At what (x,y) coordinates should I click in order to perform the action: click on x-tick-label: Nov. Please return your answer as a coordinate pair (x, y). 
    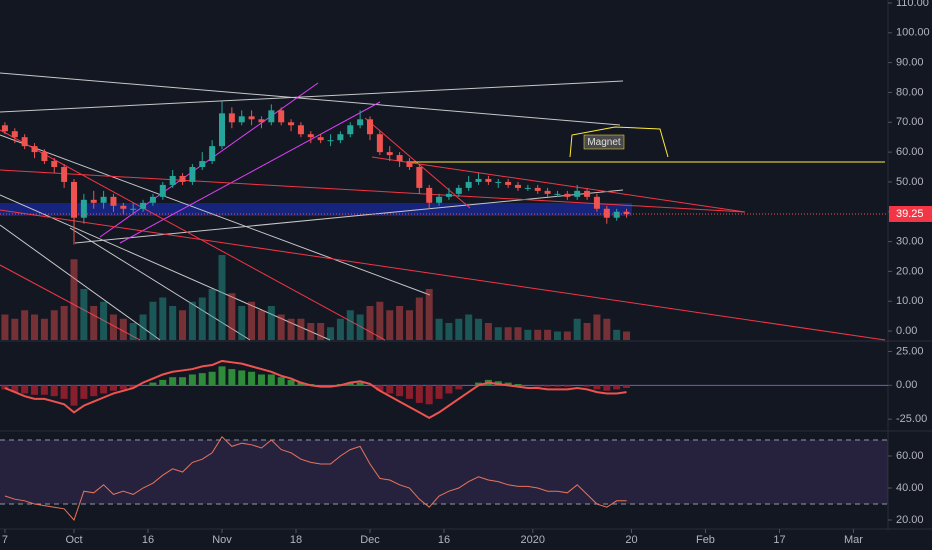
    Looking at the image, I should click on (222, 540).